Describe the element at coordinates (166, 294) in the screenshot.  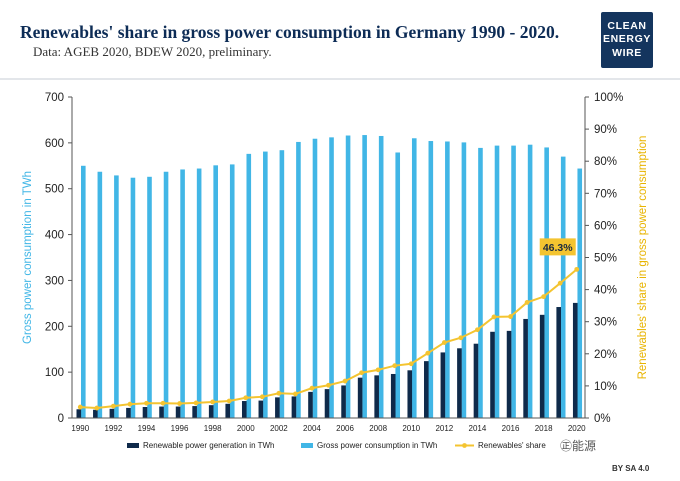
I see `bar-gross-1995` at that location.